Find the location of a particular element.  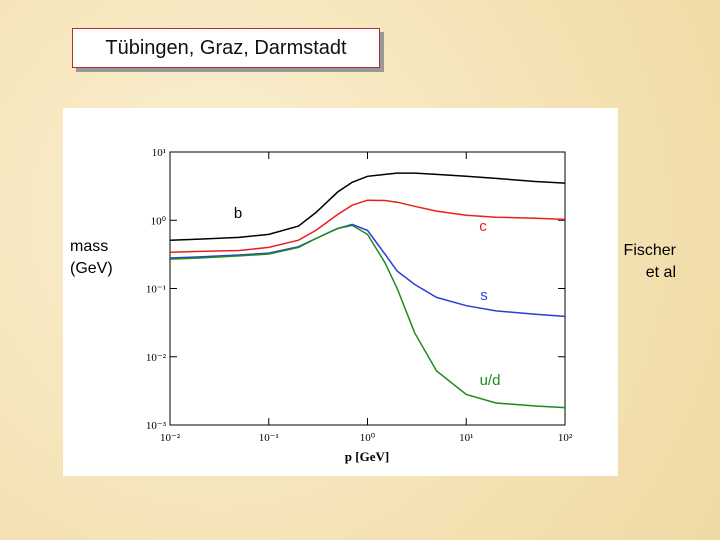

y-tick-label: 10⁻² is located at coordinates (156, 358).